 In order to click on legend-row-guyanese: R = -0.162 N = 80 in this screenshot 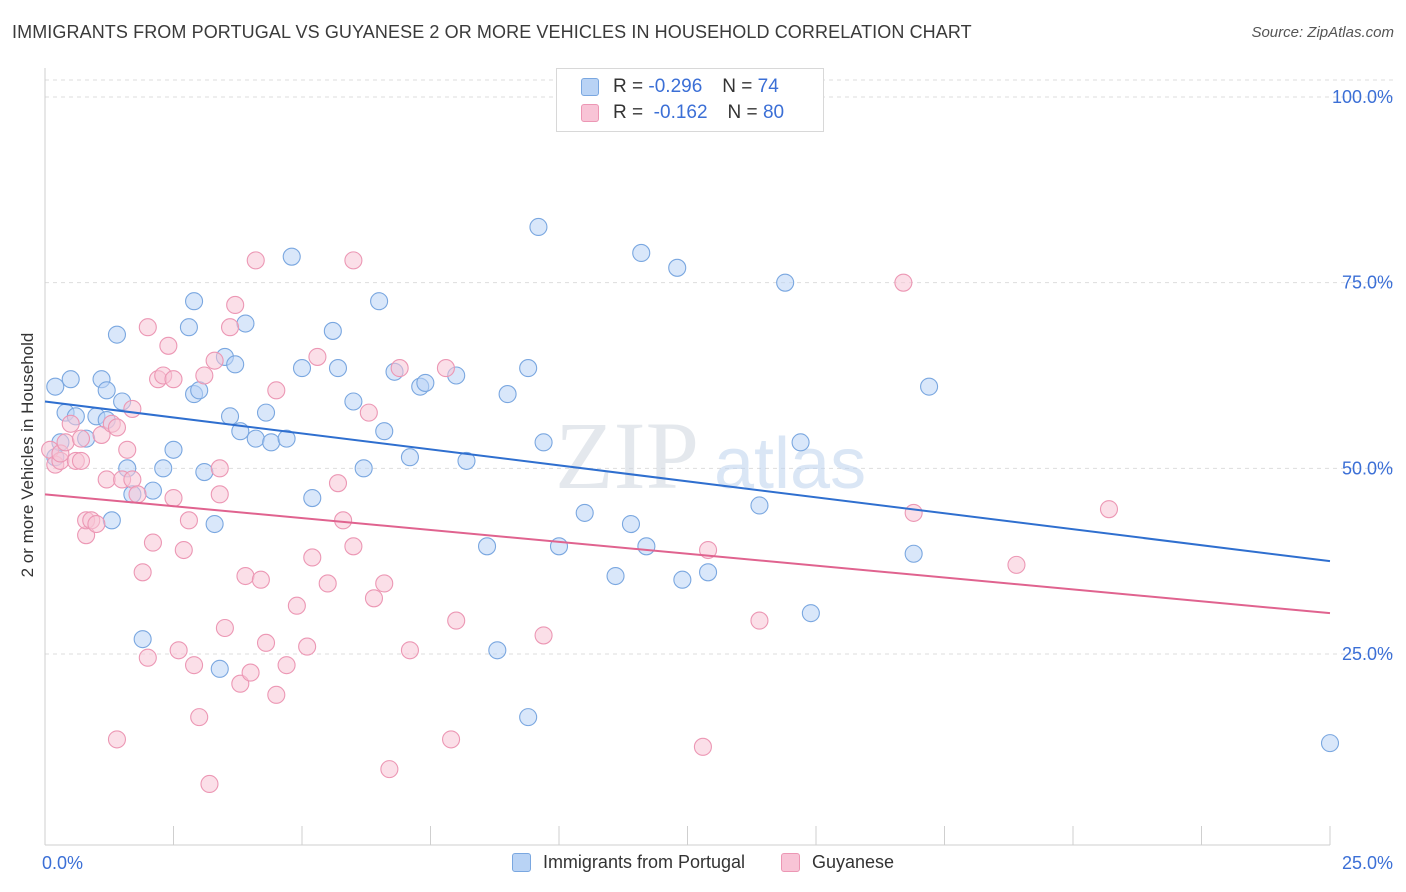, I will do `click(682, 113)`.